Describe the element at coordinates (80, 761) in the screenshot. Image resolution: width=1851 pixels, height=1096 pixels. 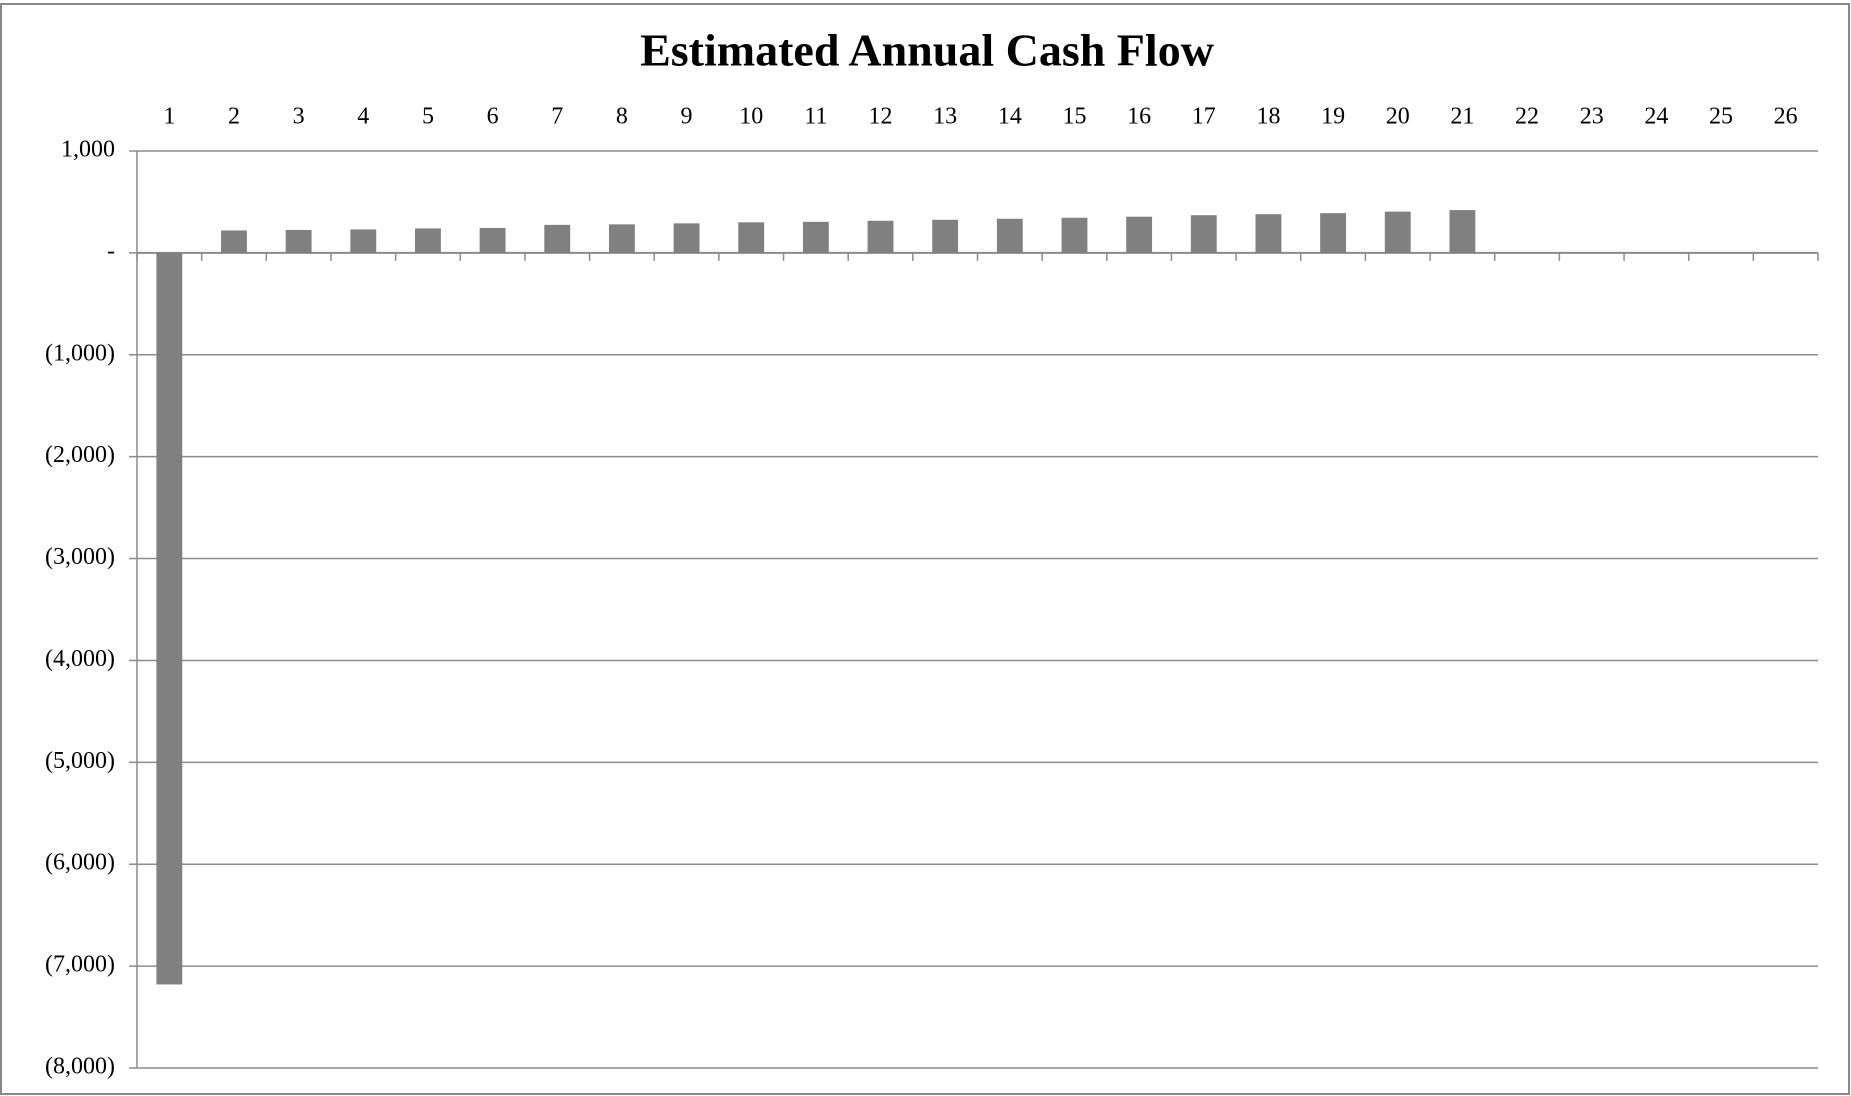
I see `y-tick-label: (5,000)` at that location.